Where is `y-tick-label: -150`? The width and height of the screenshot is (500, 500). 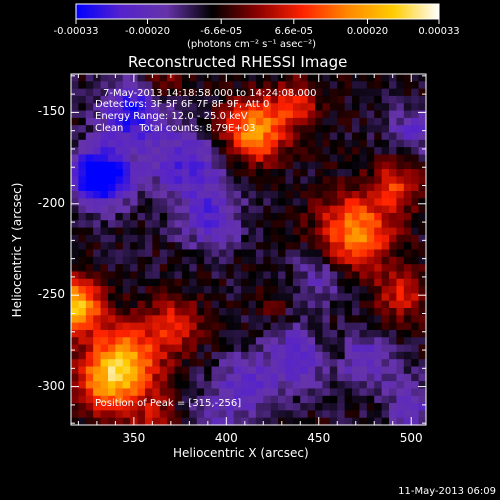
y-tick-label: -150 is located at coordinates (51, 111).